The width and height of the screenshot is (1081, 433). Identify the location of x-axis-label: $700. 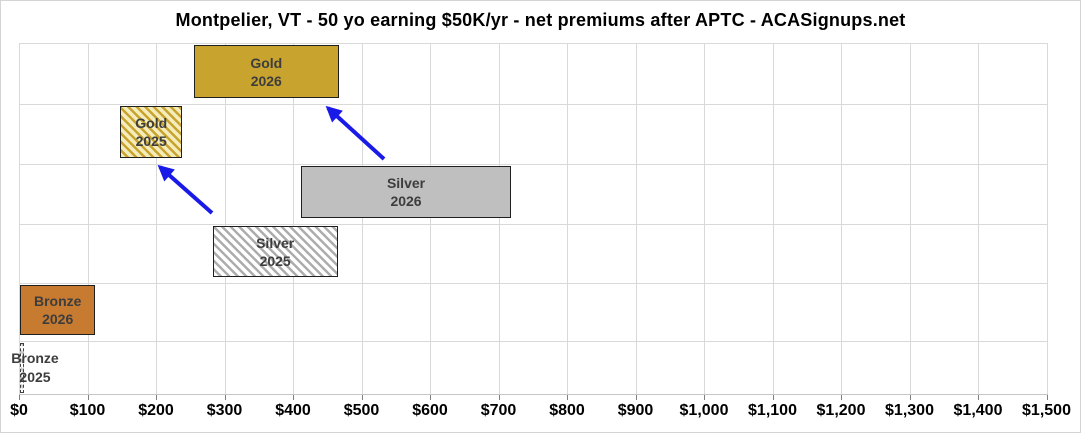
(498, 410).